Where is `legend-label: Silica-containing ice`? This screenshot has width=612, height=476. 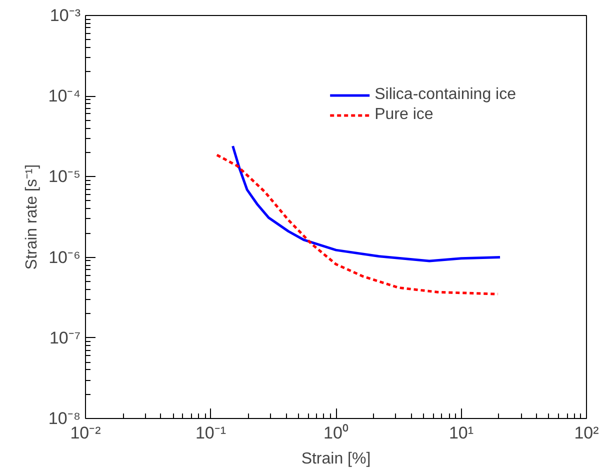
legend-label: Silica-containing ice is located at coordinates (445, 95).